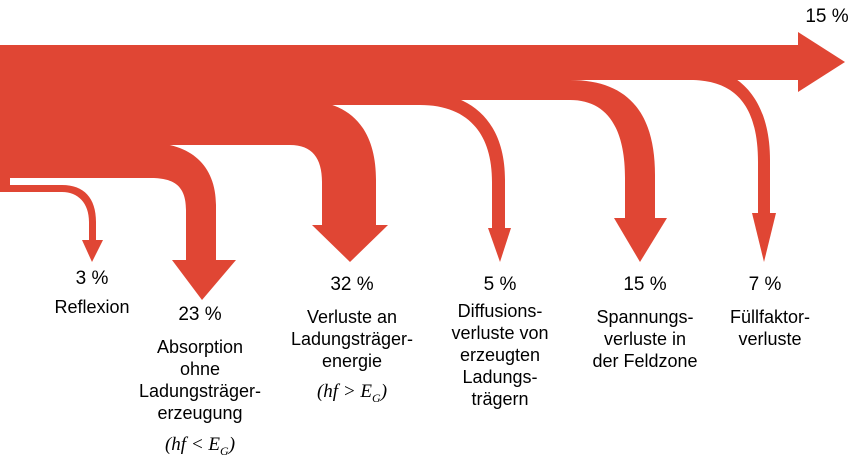 The image size is (867, 462). What do you see at coordinates (204, 280) in the screenshot?
I see `absorption-arrow-head` at bounding box center [204, 280].